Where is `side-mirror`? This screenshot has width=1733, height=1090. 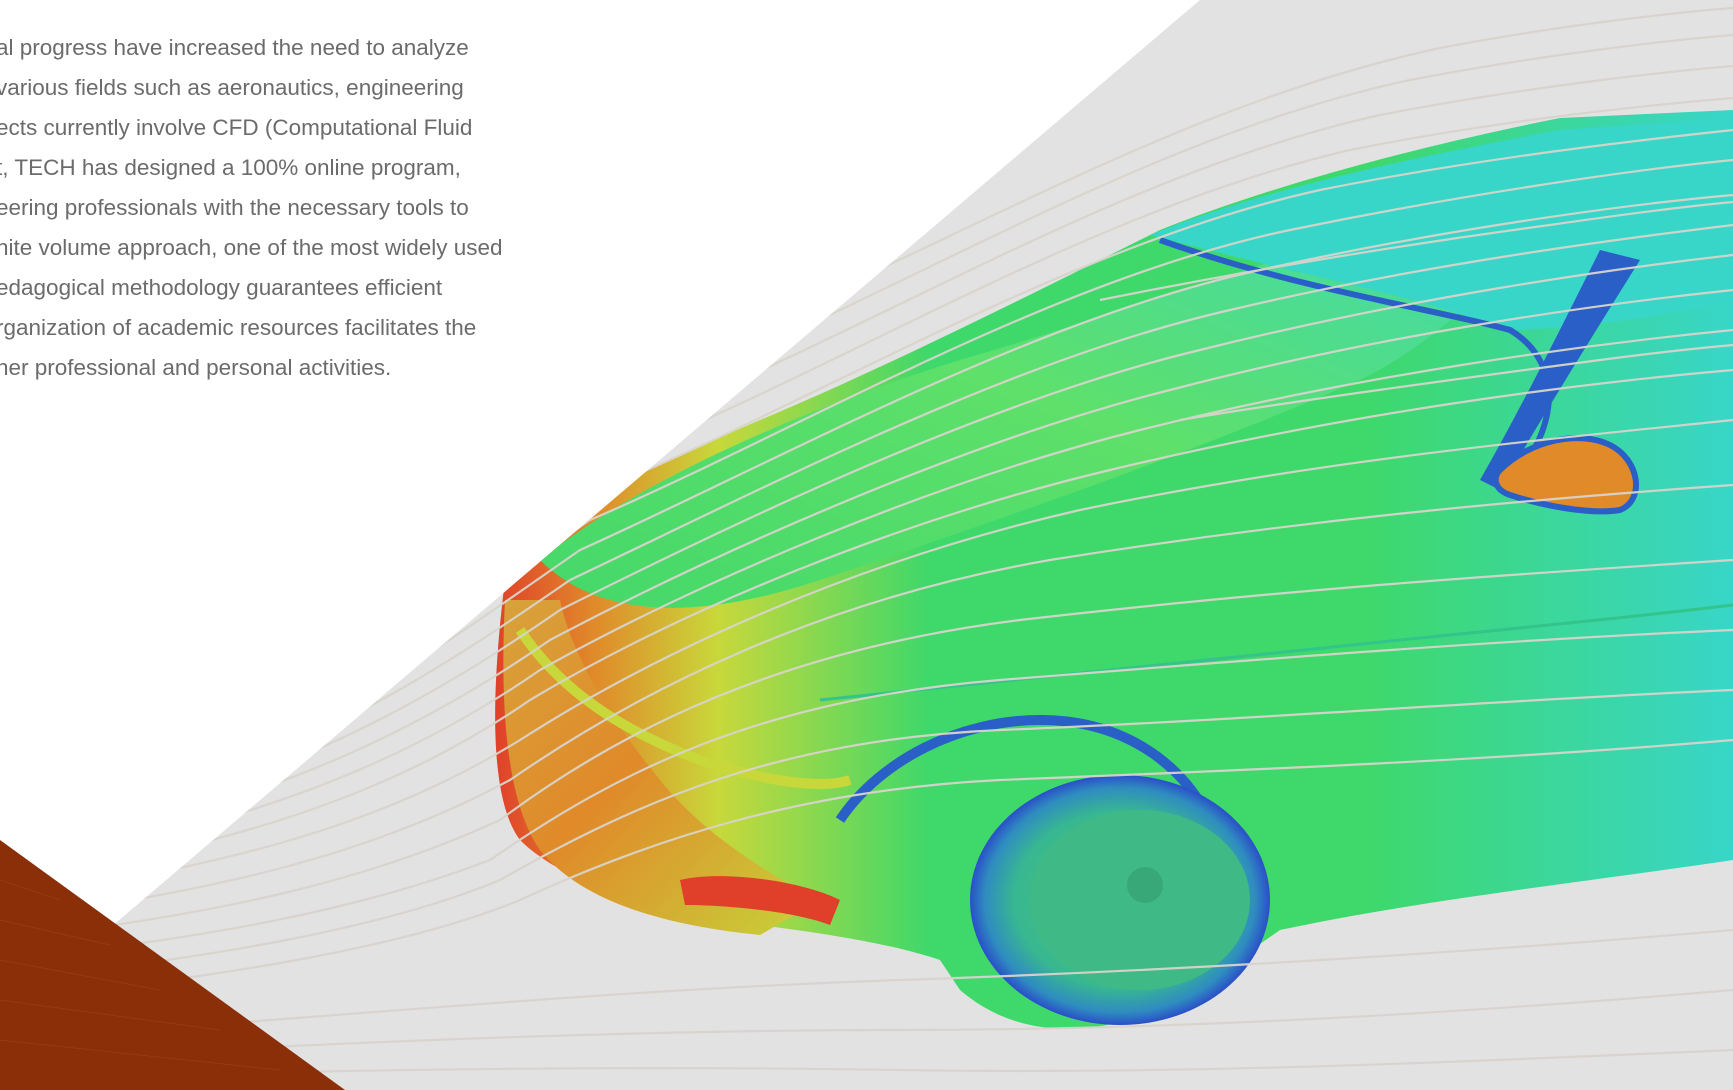
side-mirror is located at coordinates (1565, 475).